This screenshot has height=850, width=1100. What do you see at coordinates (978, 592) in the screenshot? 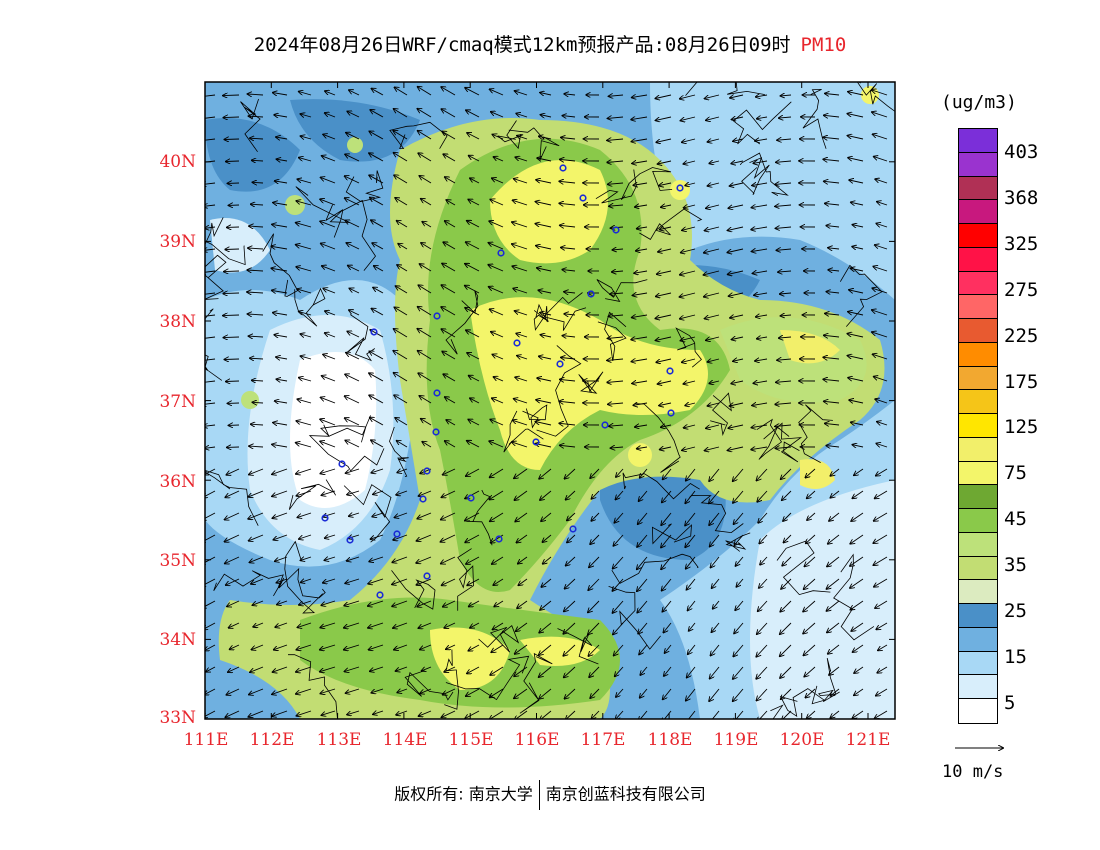
I see `colorbar-swatch` at bounding box center [978, 592].